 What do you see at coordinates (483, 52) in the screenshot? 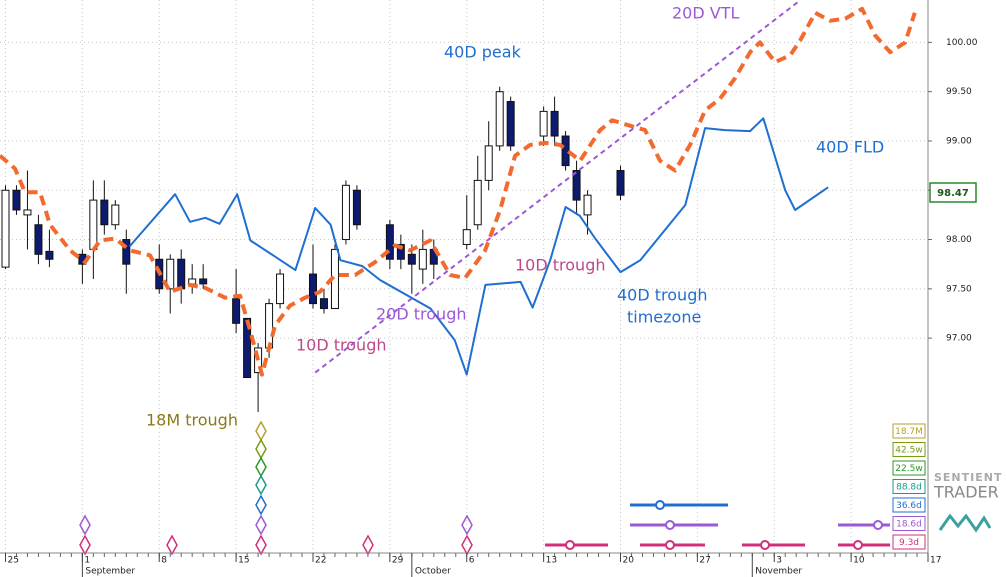
I see `annotation: 40D peak` at bounding box center [483, 52].